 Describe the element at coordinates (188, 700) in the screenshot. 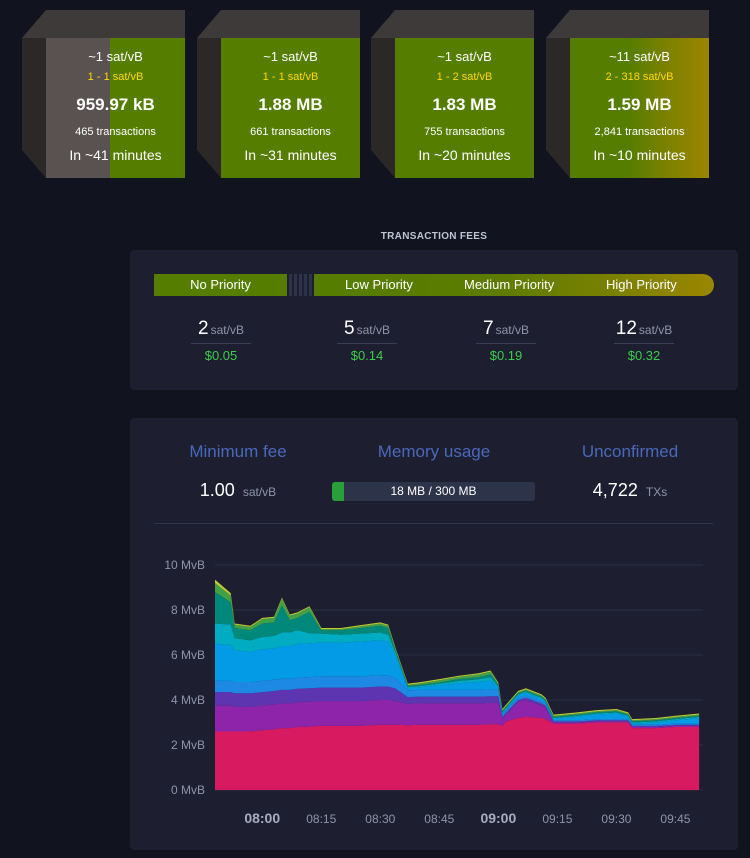

I see `y-tick-label: 4 MvB` at that location.